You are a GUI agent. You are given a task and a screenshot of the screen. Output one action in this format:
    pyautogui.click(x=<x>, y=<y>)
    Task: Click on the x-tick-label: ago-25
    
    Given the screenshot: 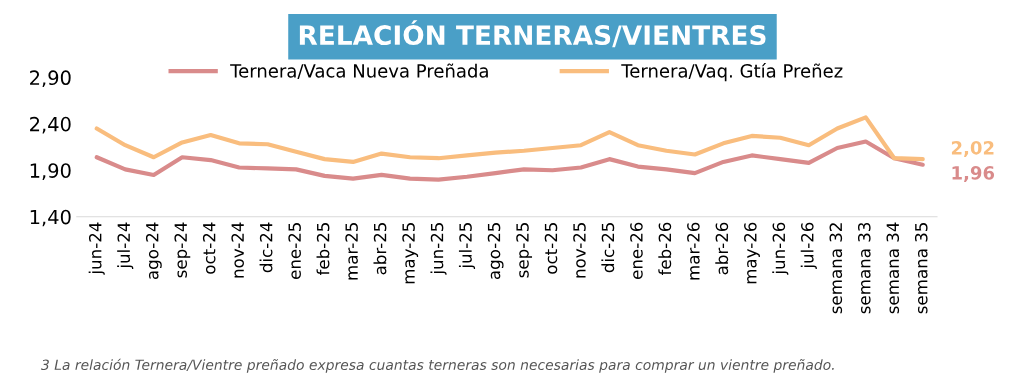 What is the action you would take?
    pyautogui.click(x=495, y=251)
    